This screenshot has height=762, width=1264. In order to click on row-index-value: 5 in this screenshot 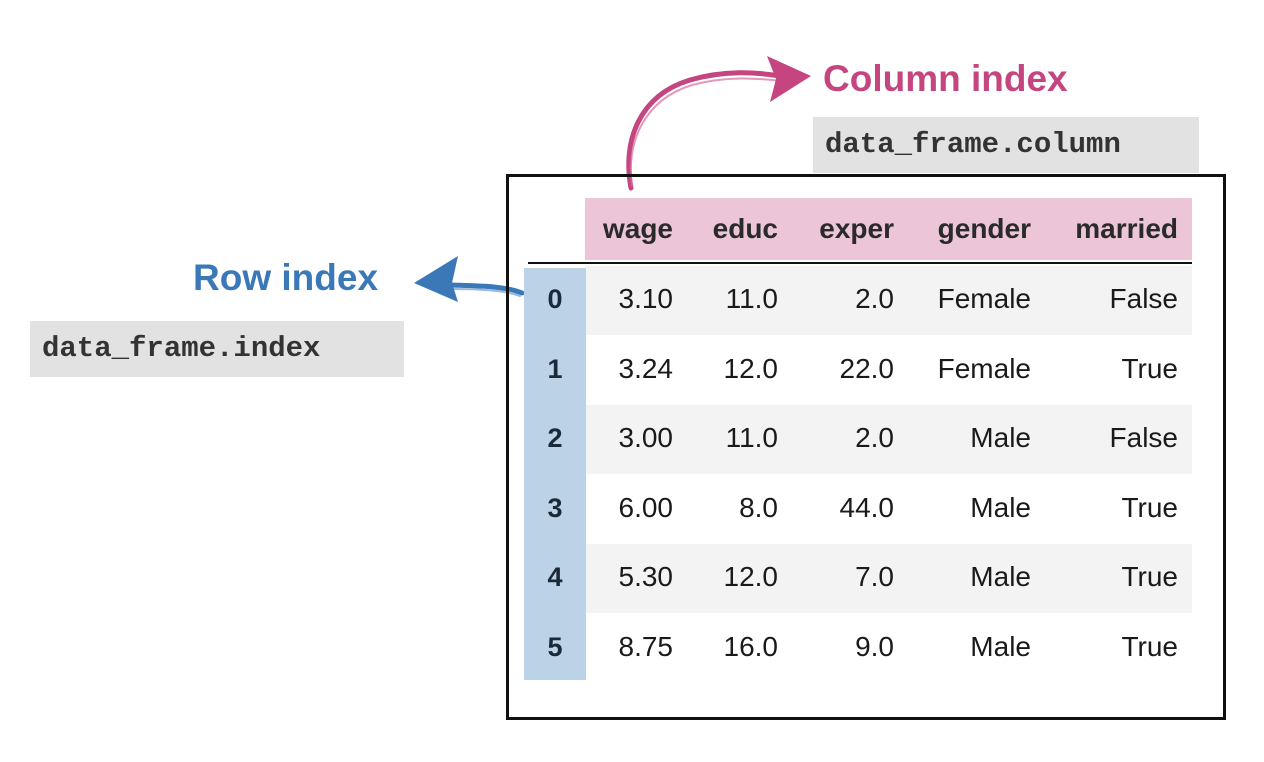, I will do `click(555, 646)`.